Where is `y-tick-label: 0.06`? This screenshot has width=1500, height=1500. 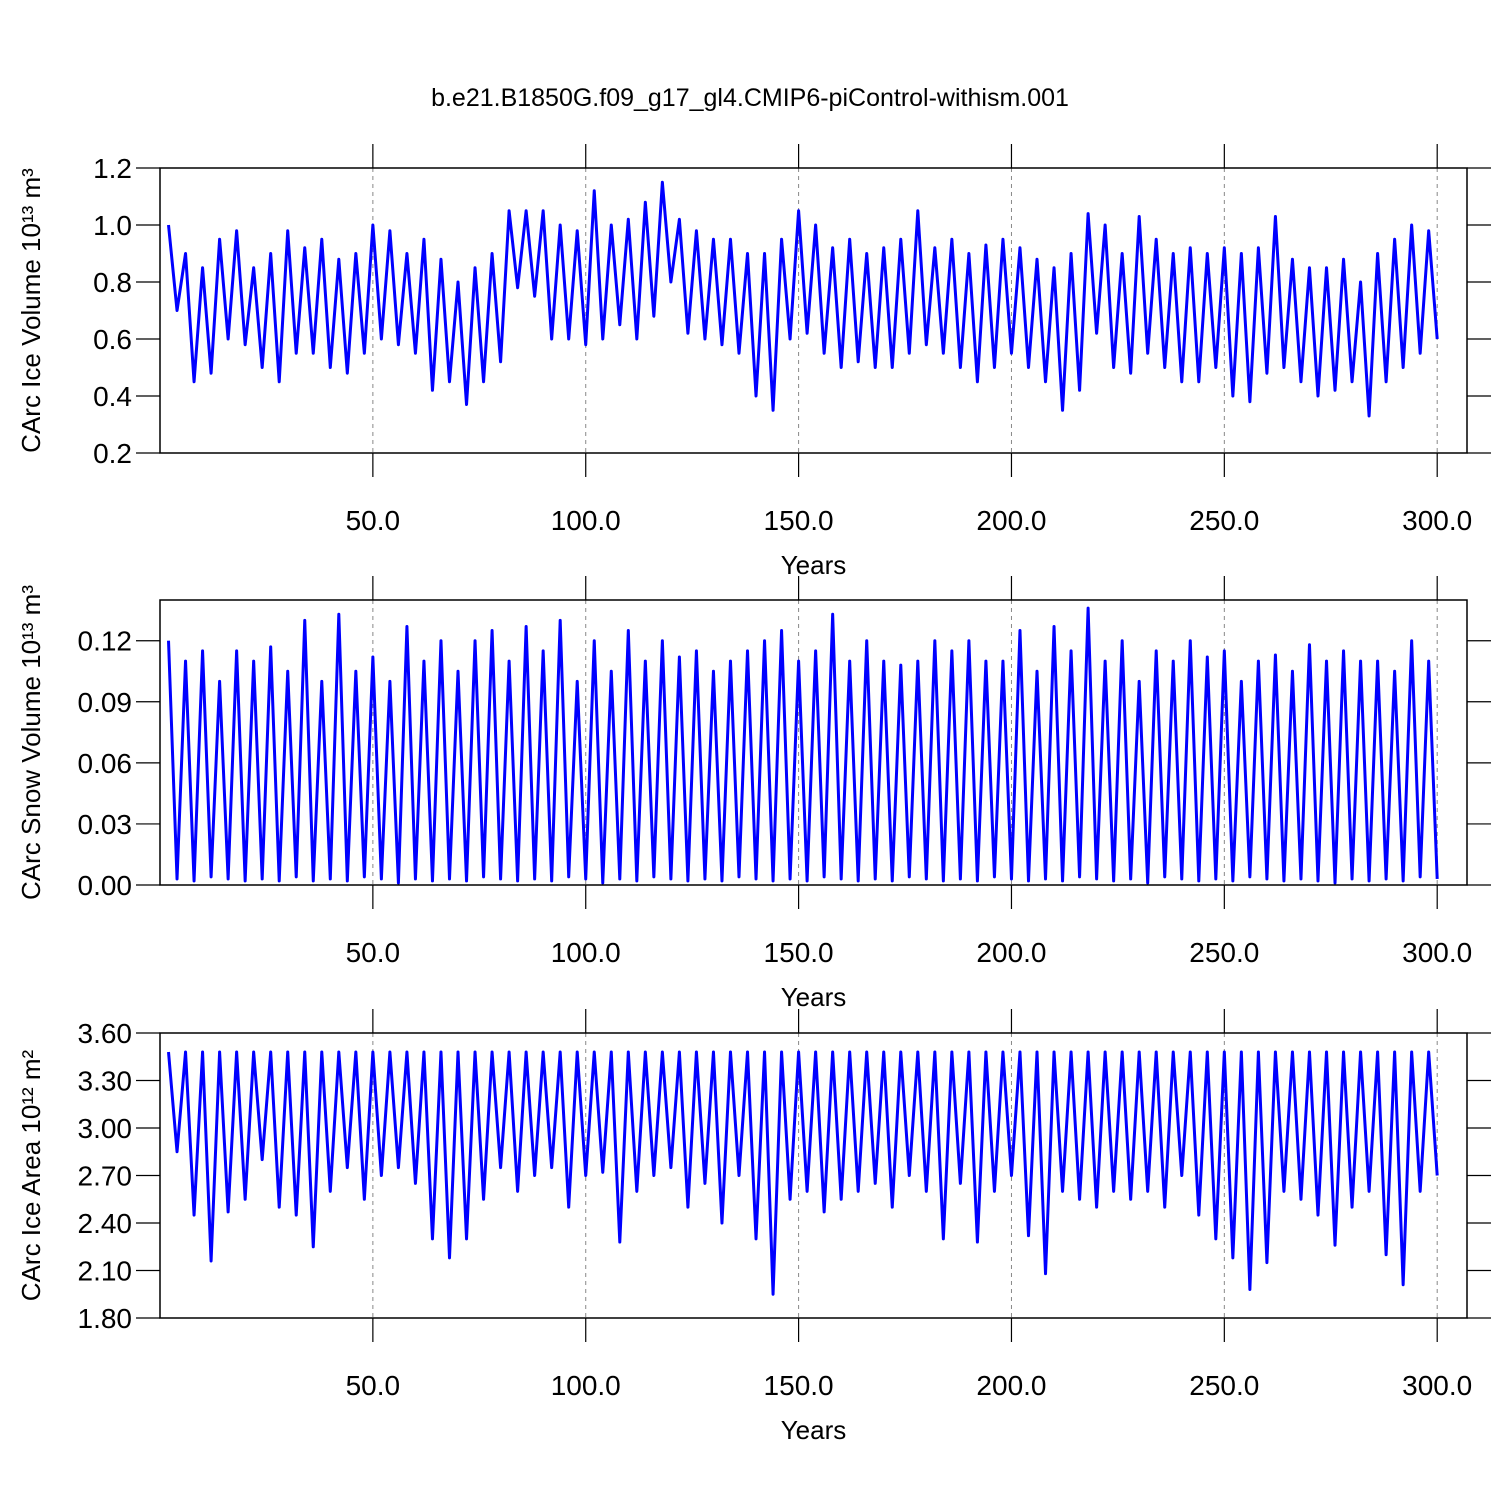
y-tick-label: 0.06 is located at coordinates (105, 763).